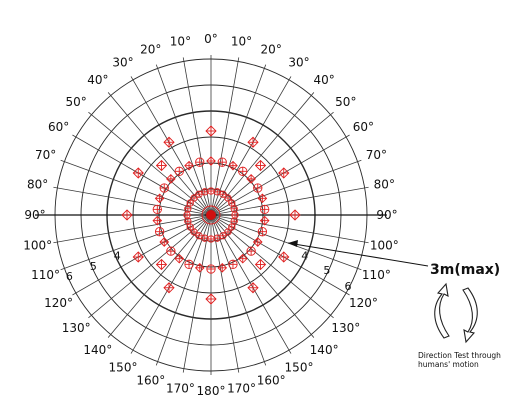 The height and width of the screenshot is (400, 514). I want to click on angle-label-0: 0°, so click(211, 39).